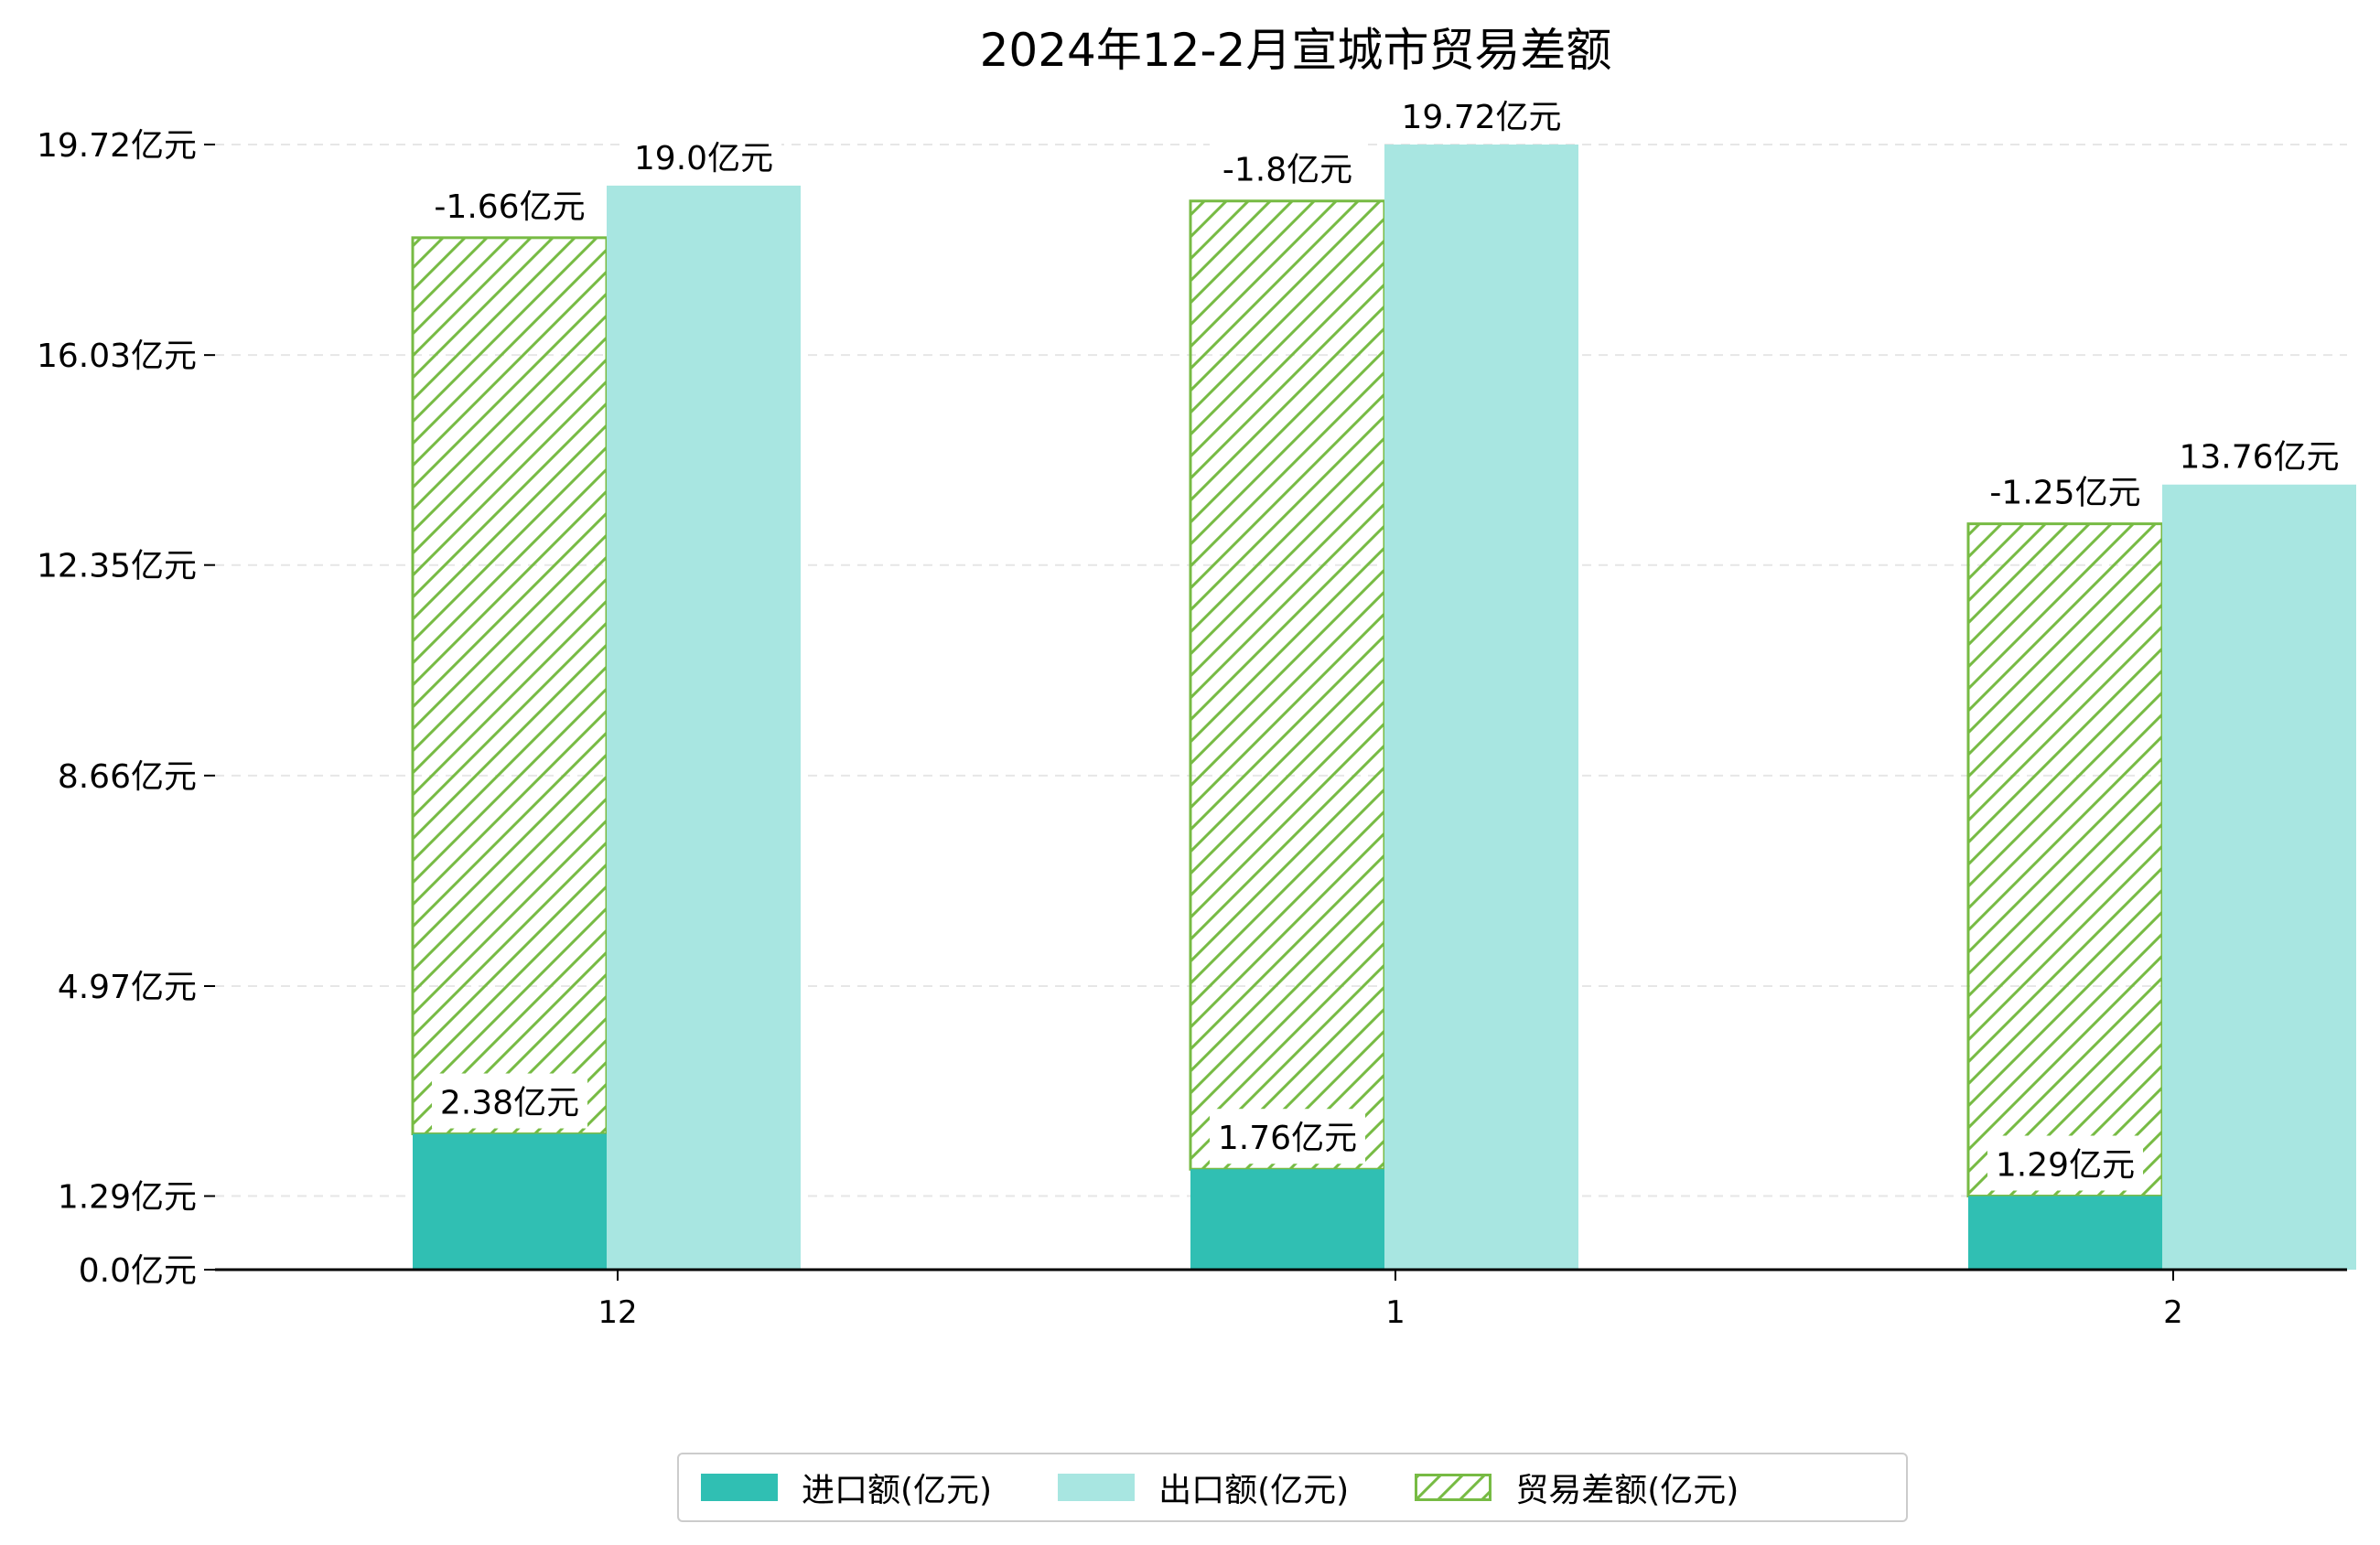  I want to click on x-tick-label: 2, so click(2173, 1312).